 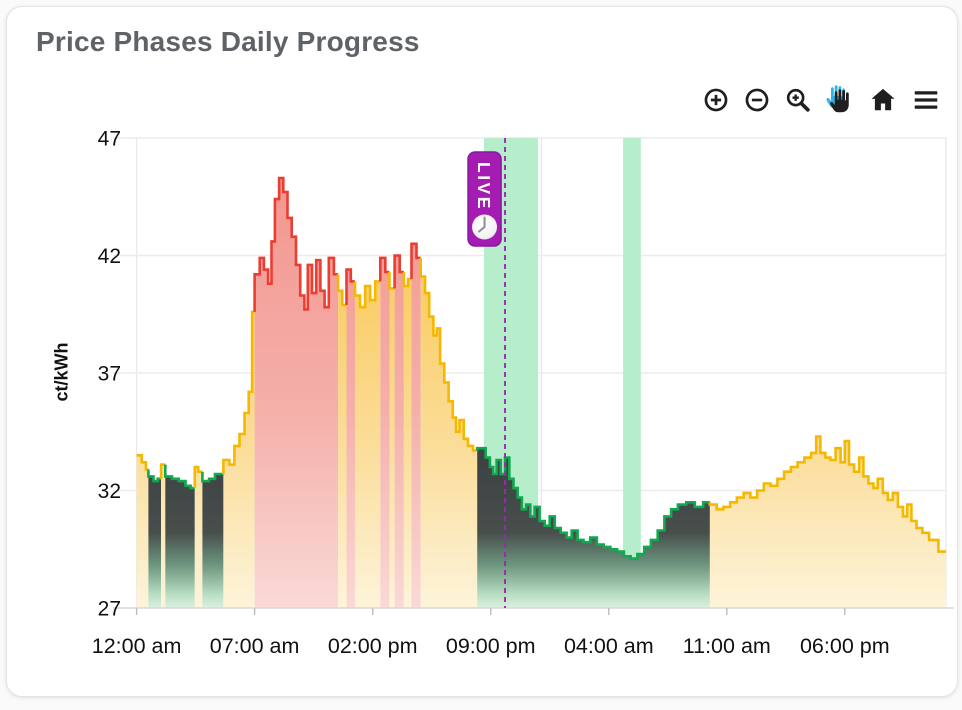 I want to click on zoom-out-icon, so click(x=757, y=100).